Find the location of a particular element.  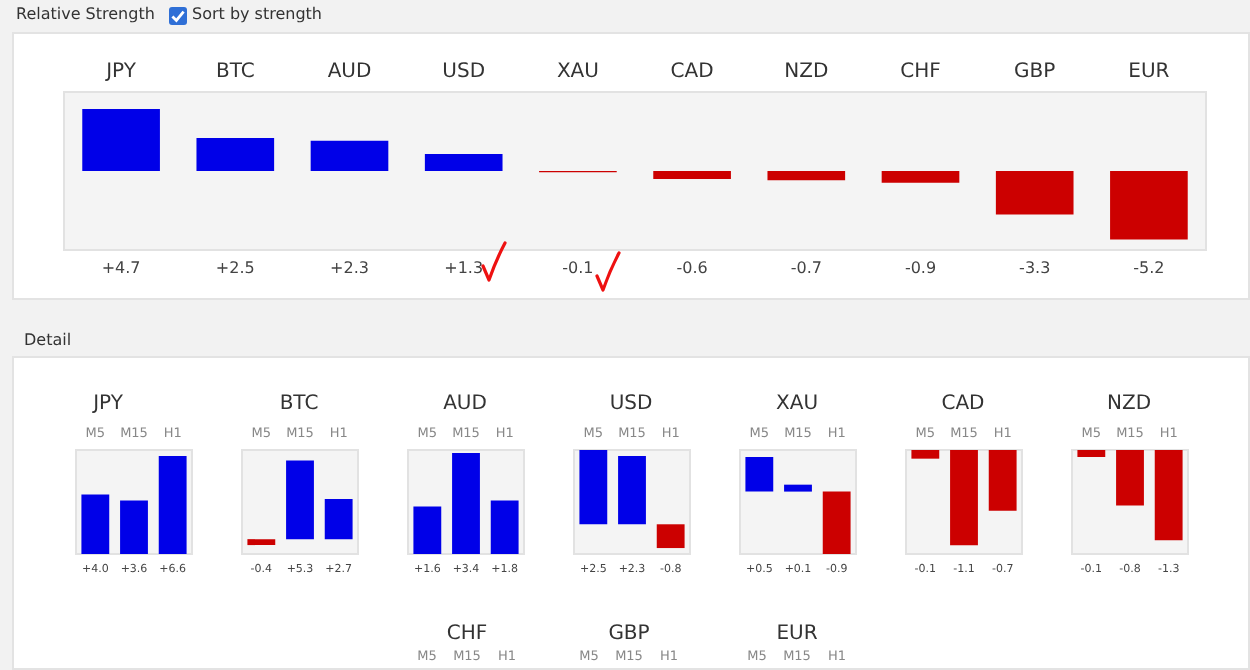

x-tick-label: XAU is located at coordinates (577, 72).